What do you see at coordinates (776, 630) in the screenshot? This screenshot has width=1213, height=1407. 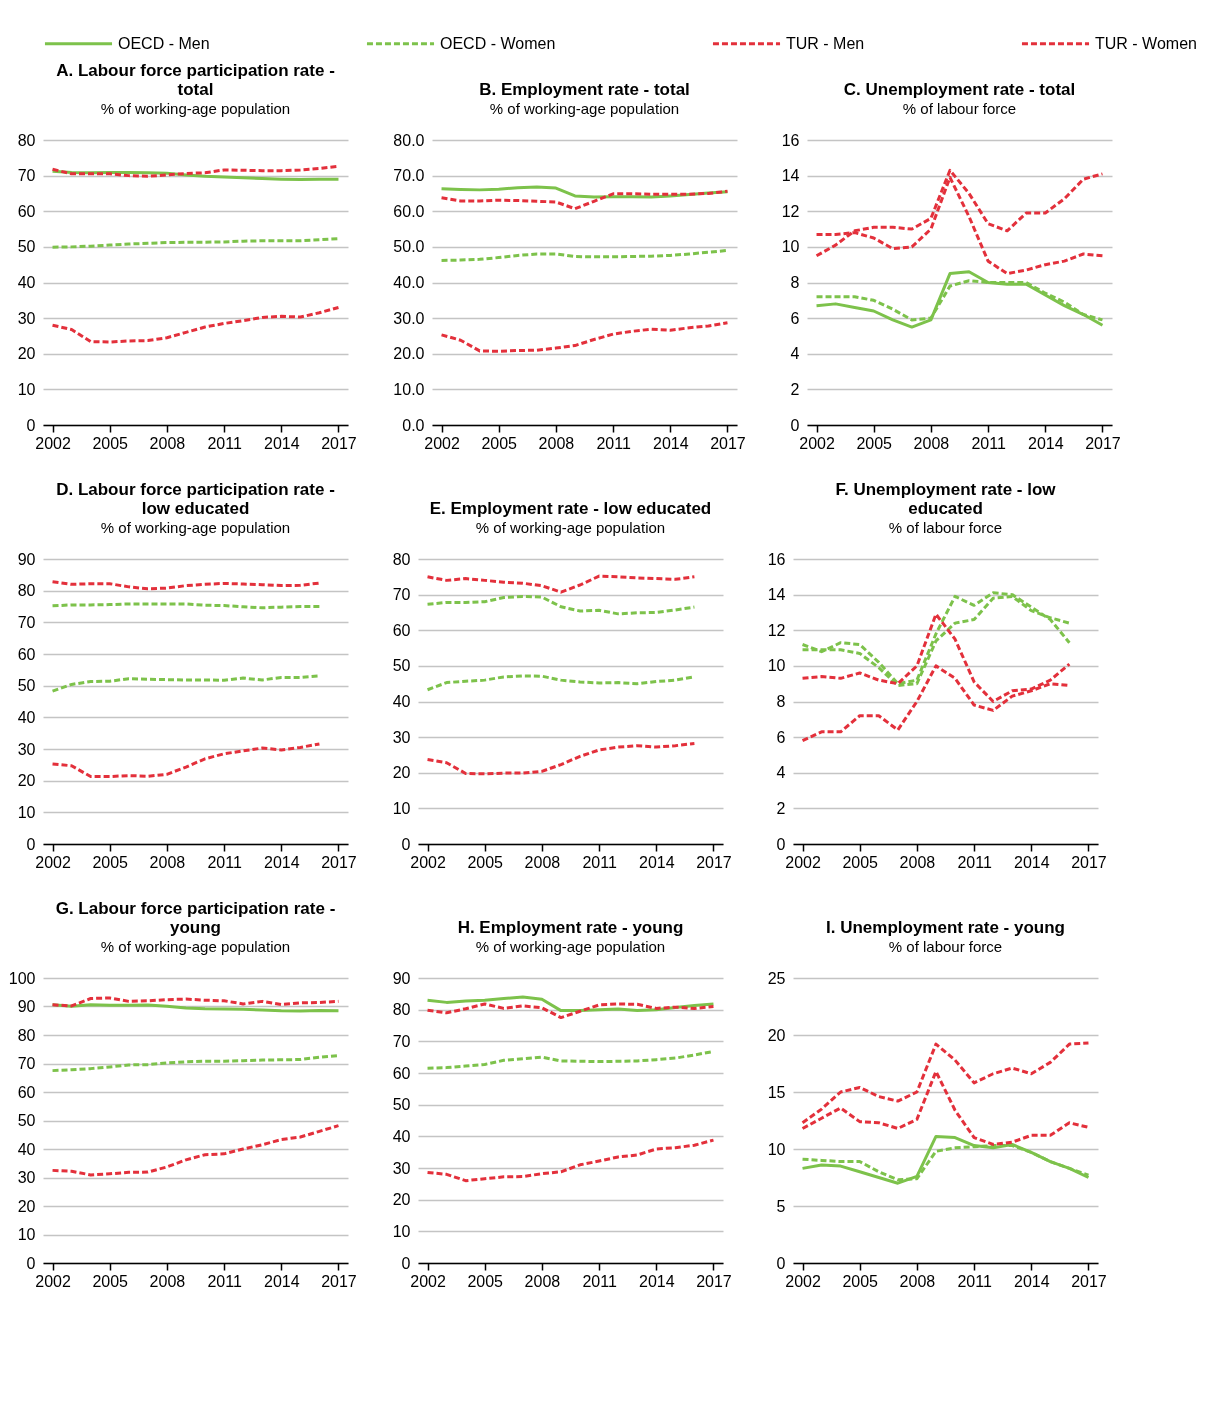 I see `y-tick-label: 12` at bounding box center [776, 630].